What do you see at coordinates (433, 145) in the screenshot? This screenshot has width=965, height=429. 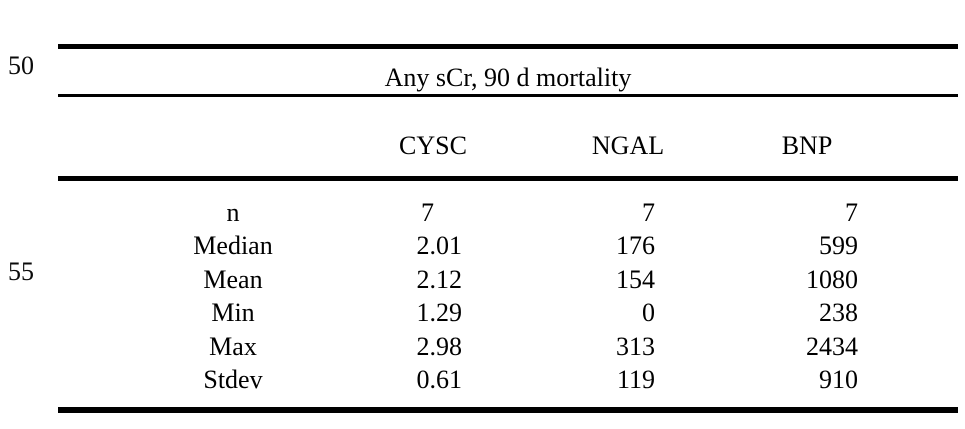 I see `column-header-cysc: CYSC` at bounding box center [433, 145].